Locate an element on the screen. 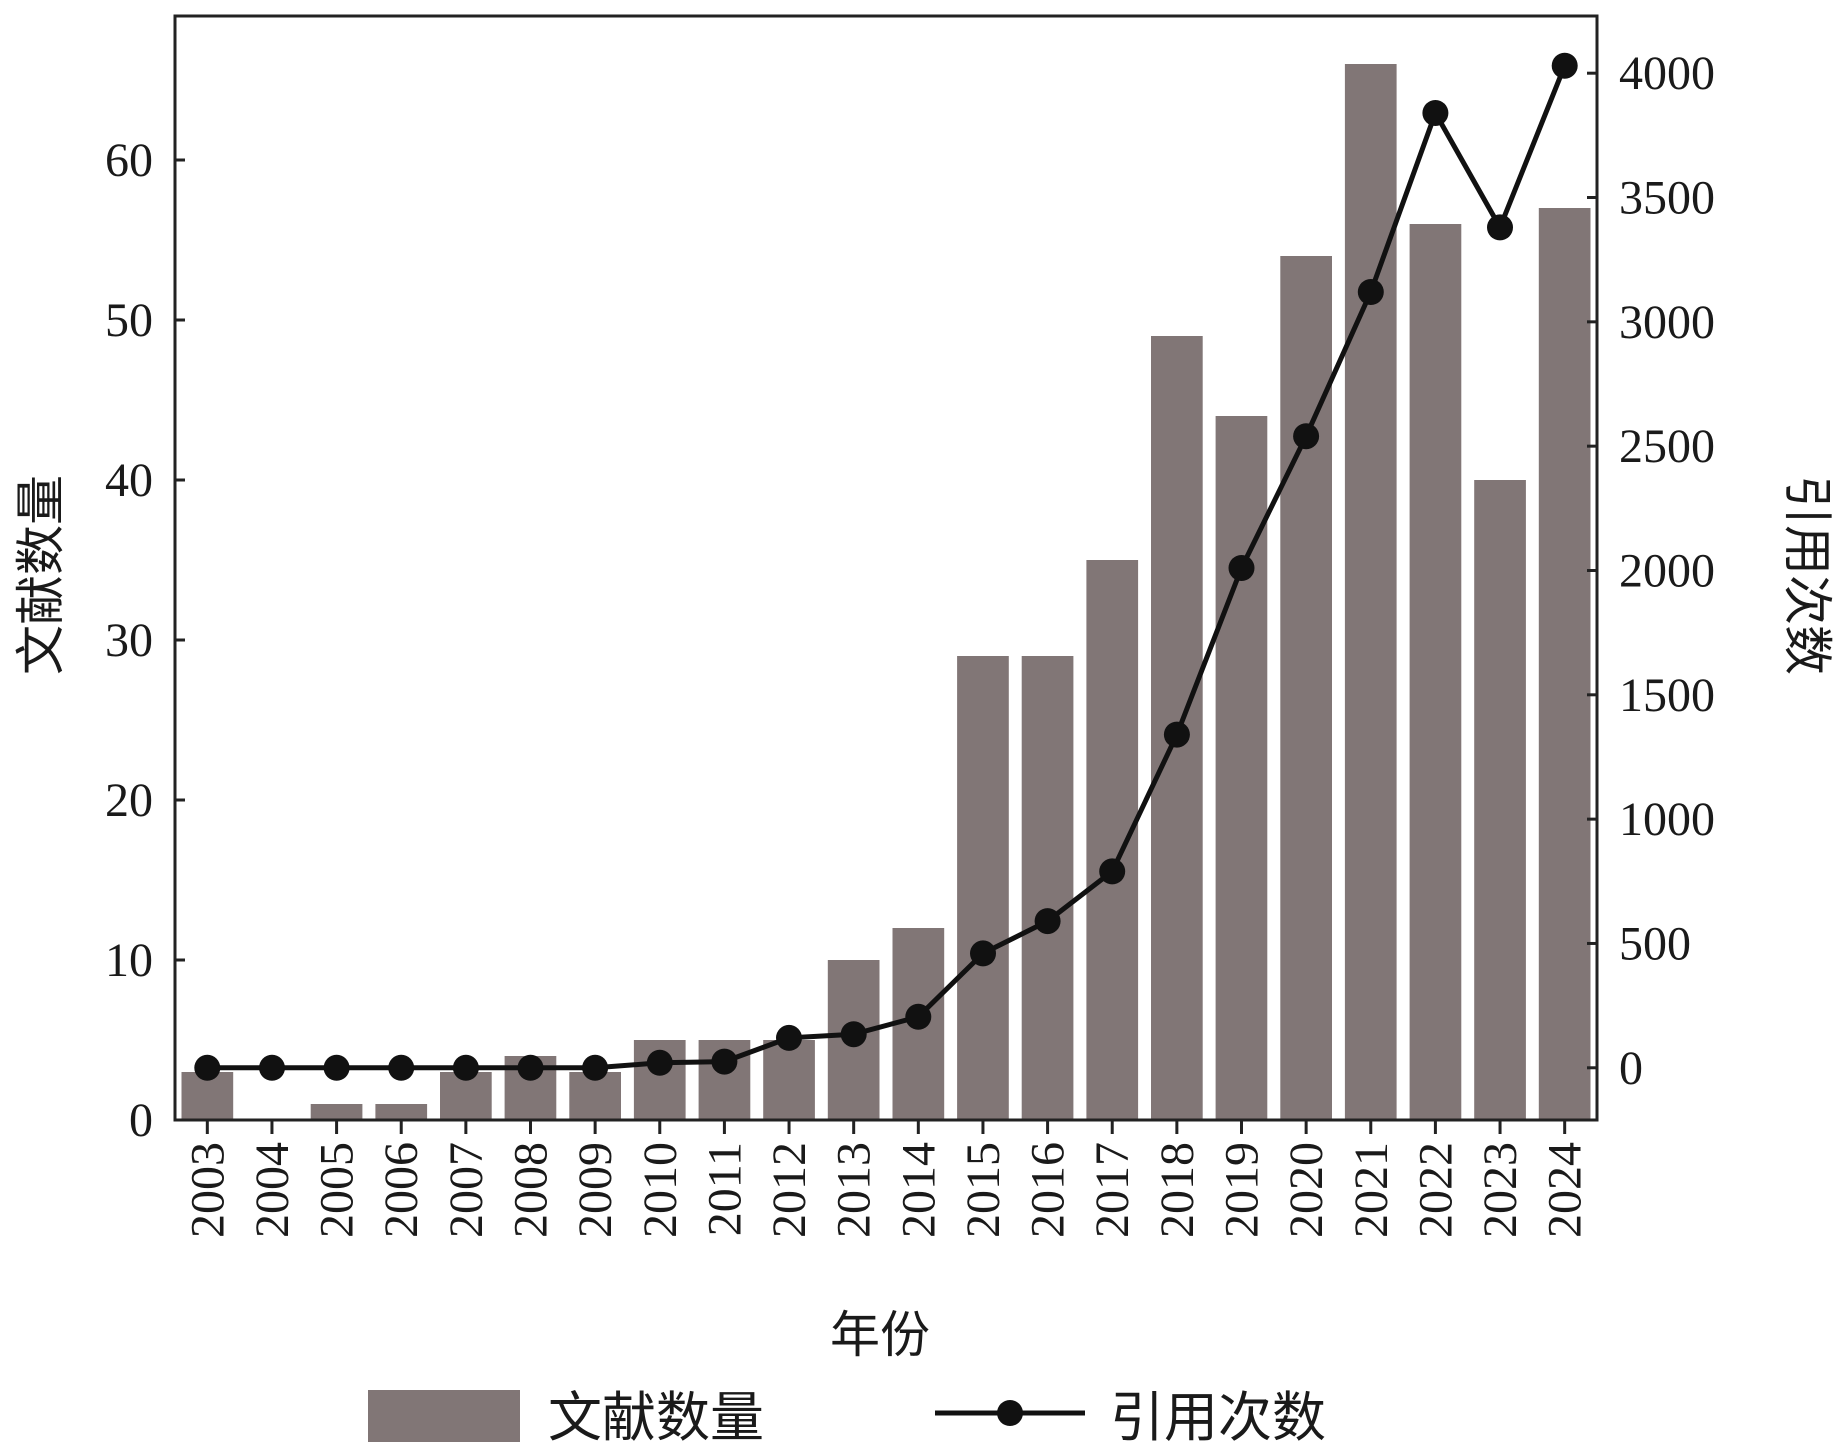 The width and height of the screenshot is (1833, 1456). x-tick-label: 2008 is located at coordinates (531, 1190).